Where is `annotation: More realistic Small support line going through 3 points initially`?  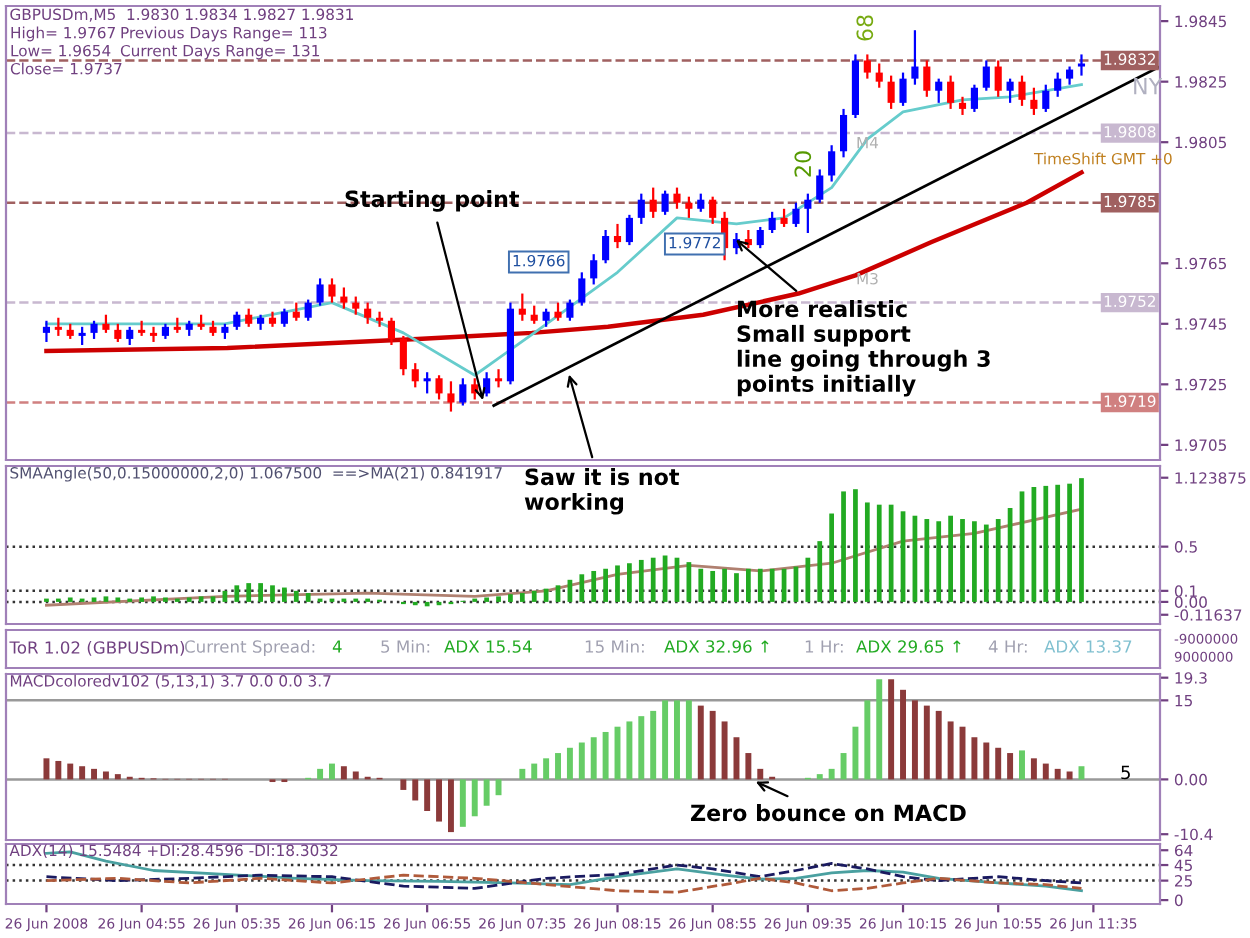 annotation: More realistic Small support line going through 3 points initially is located at coordinates (863, 348).